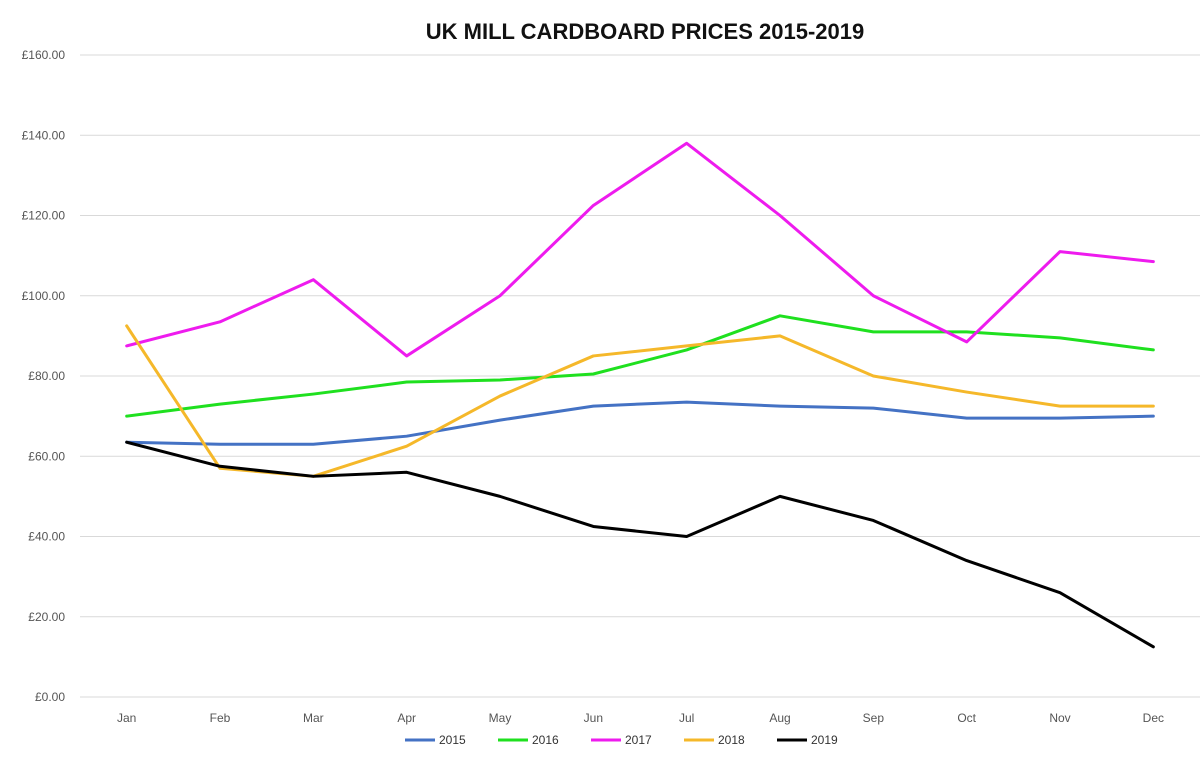 The height and width of the screenshot is (769, 1200). I want to click on legend-item-2015: 2015, so click(435, 740).